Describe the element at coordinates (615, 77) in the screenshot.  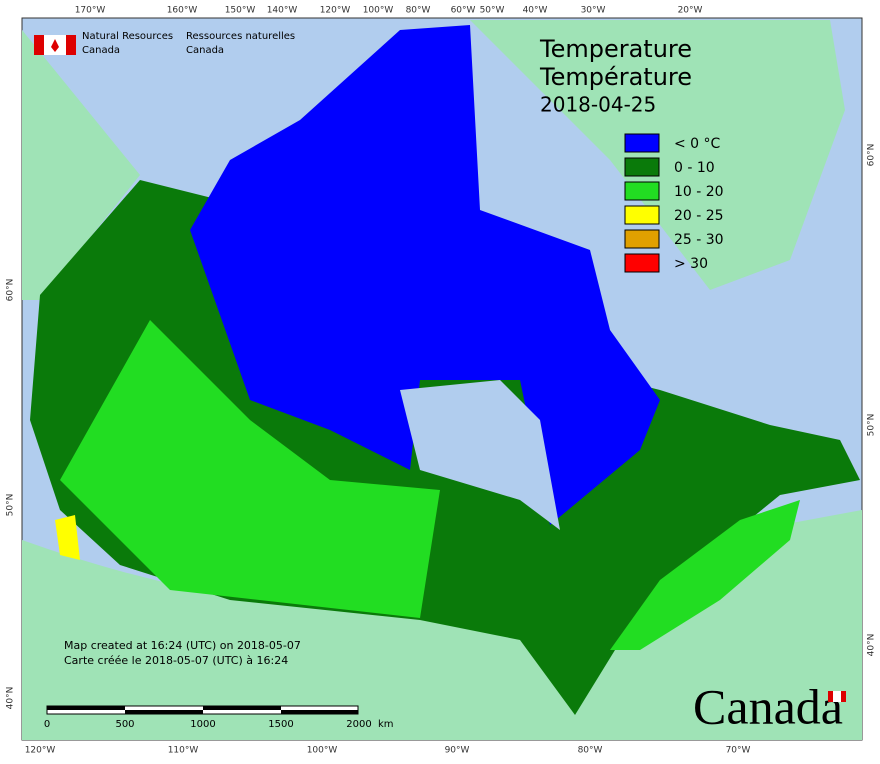
I see `title-fr: Température` at that location.